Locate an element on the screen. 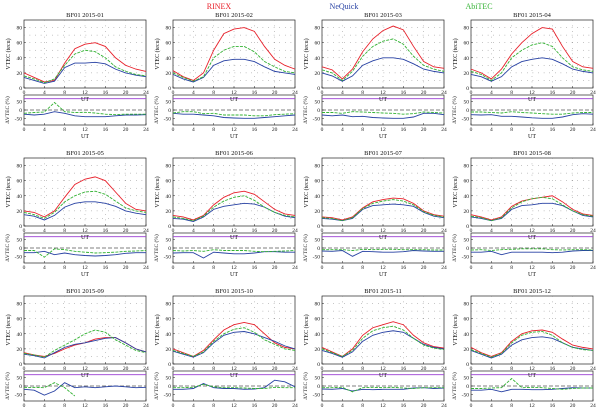  panel-title: BF01 2015-03 is located at coordinates (383, 15).